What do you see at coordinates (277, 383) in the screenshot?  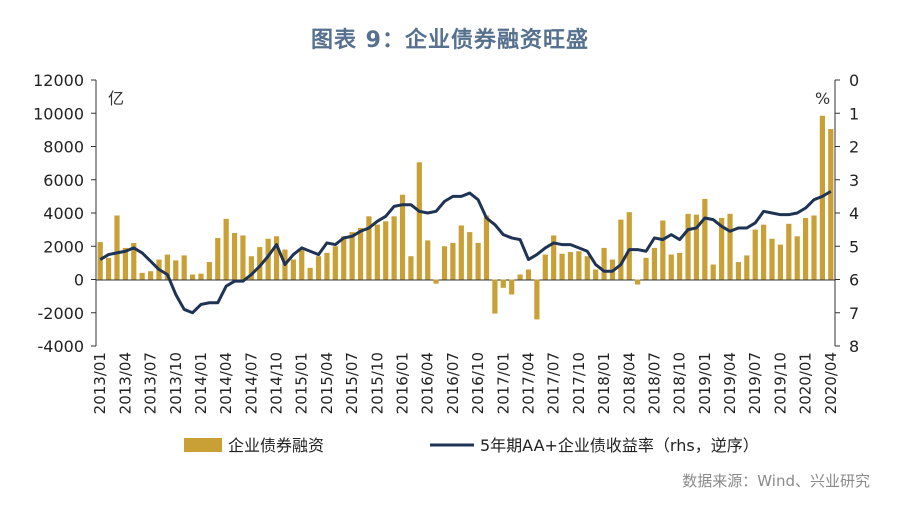 I see `x-tick-label: 2014/10` at bounding box center [277, 383].